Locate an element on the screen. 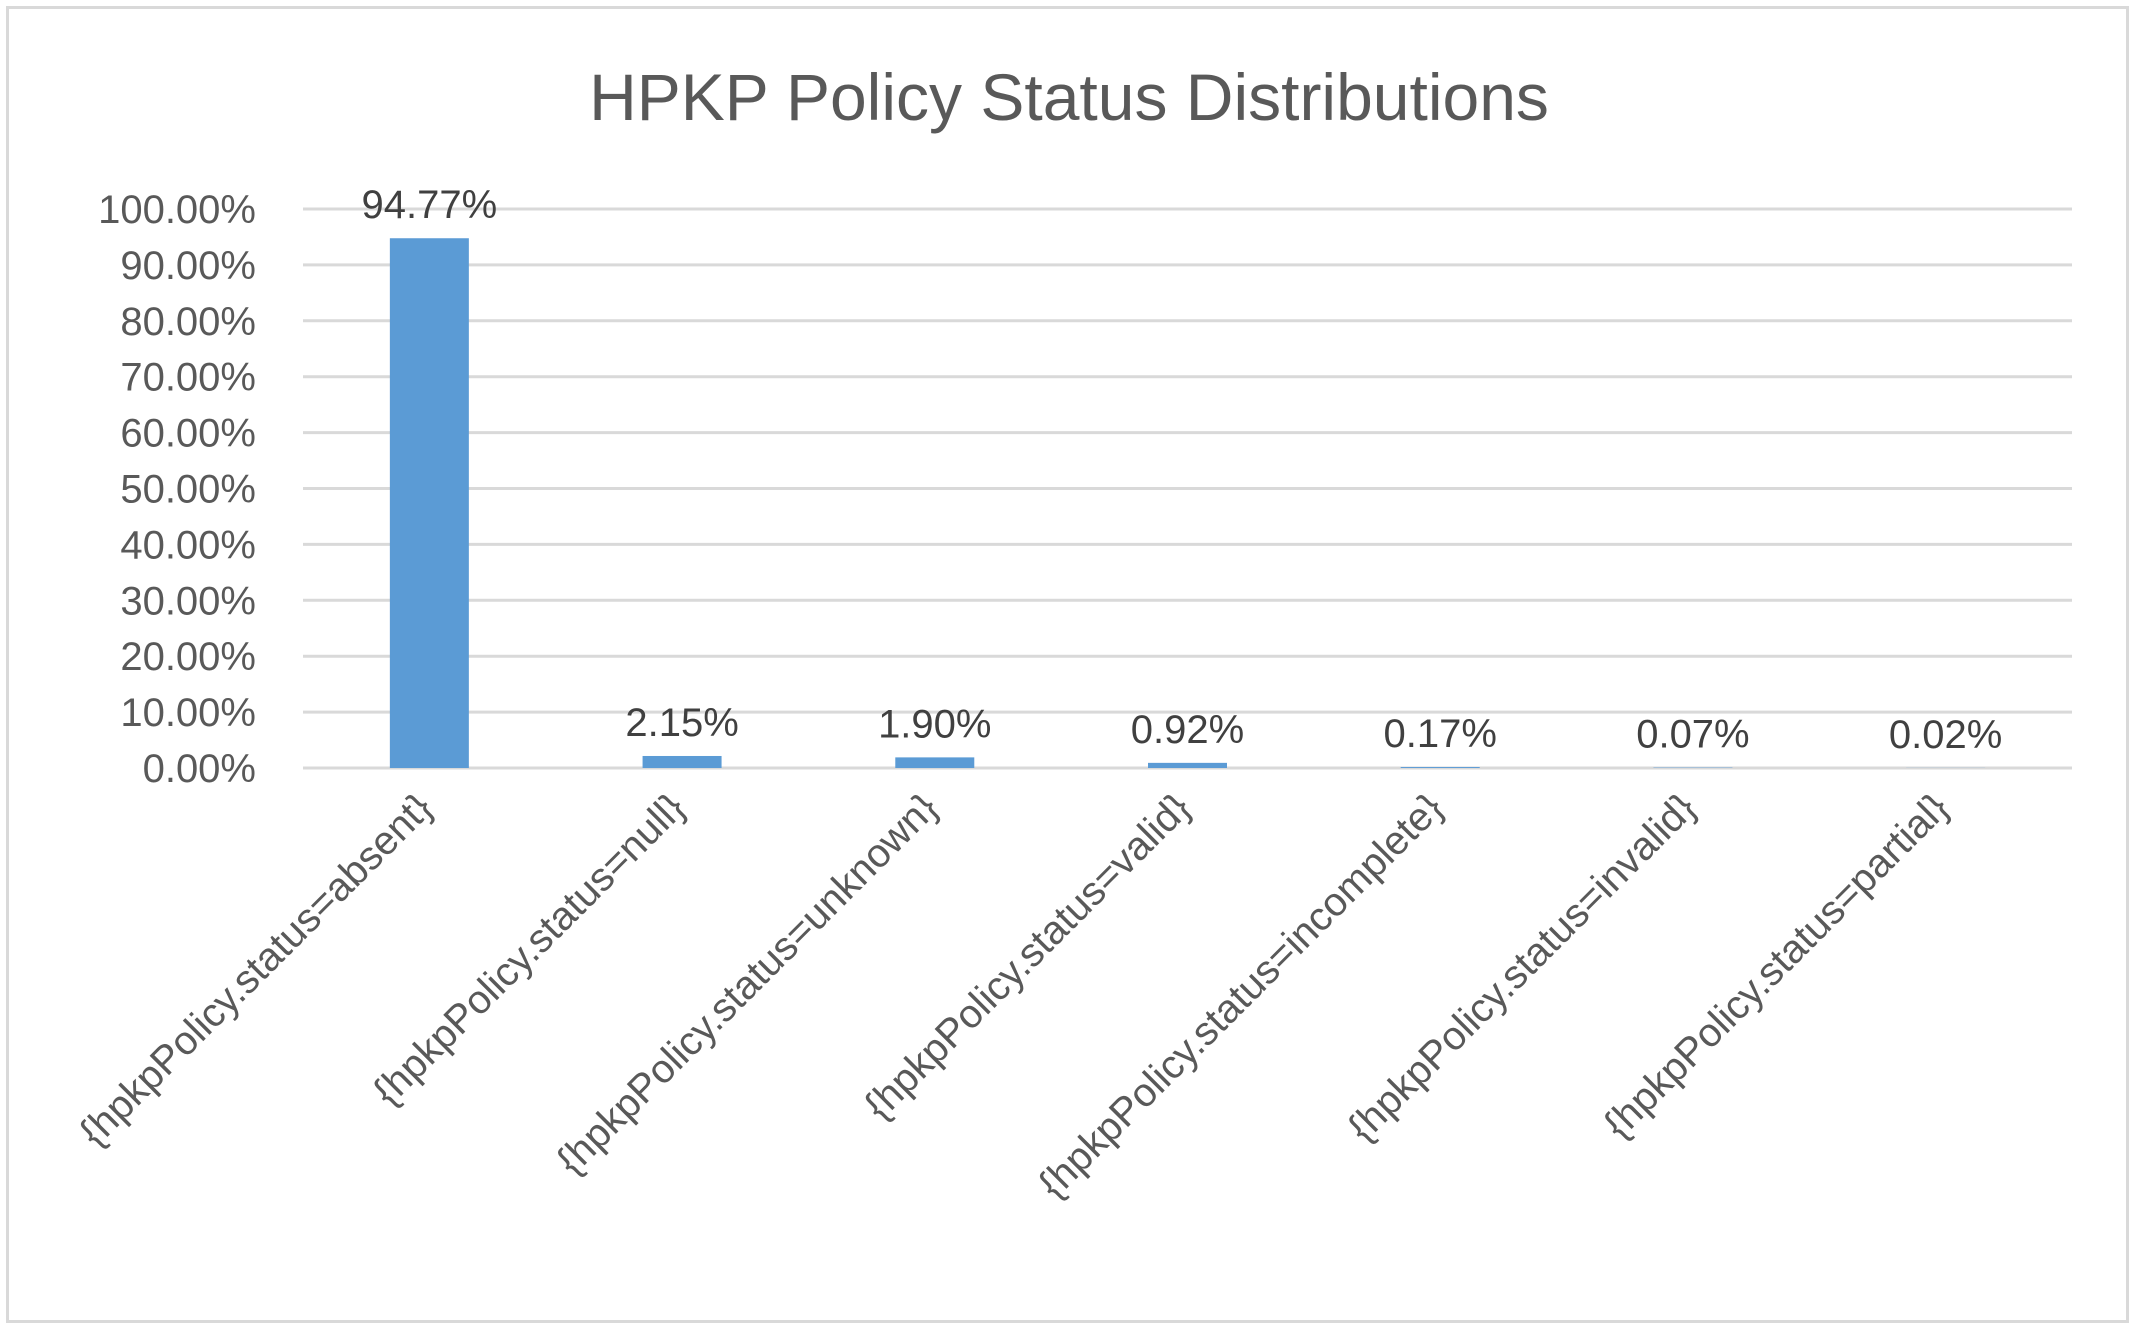 The height and width of the screenshot is (1333, 2138). y-tick-label: 90.00% is located at coordinates (188, 266).